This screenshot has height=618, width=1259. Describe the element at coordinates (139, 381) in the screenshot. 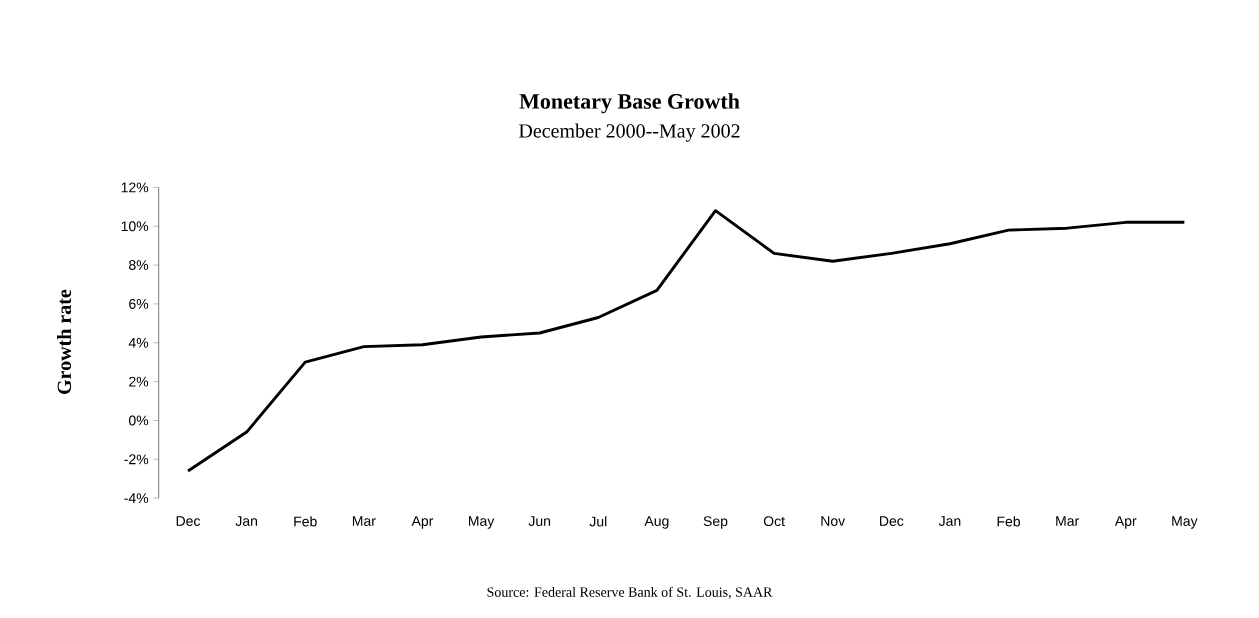

I see `y-tick-label: 2%` at that location.